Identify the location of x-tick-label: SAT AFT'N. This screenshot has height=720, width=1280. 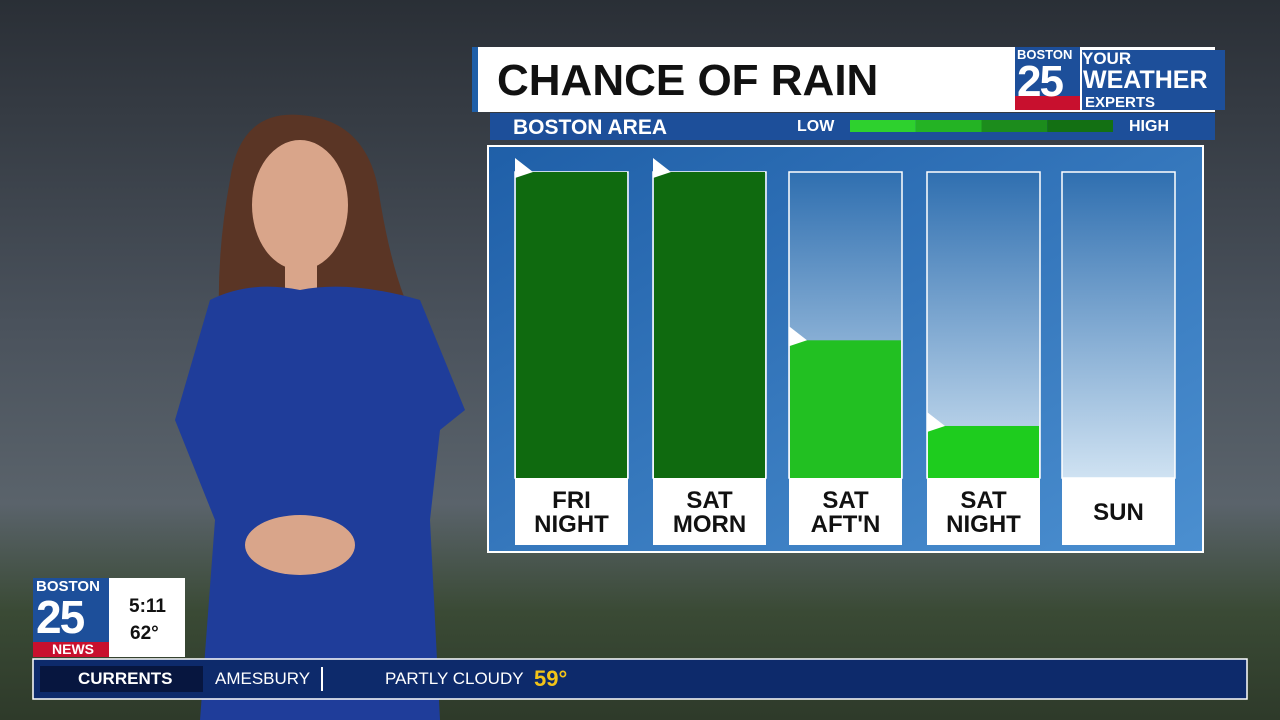
(845, 512).